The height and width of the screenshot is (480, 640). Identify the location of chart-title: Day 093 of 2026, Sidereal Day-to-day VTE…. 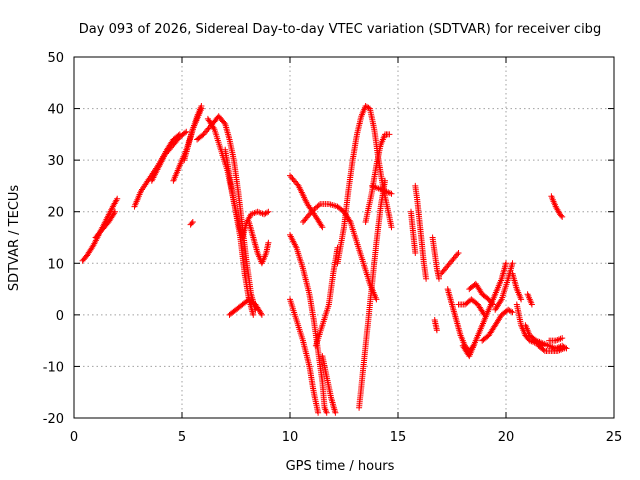
(340, 29).